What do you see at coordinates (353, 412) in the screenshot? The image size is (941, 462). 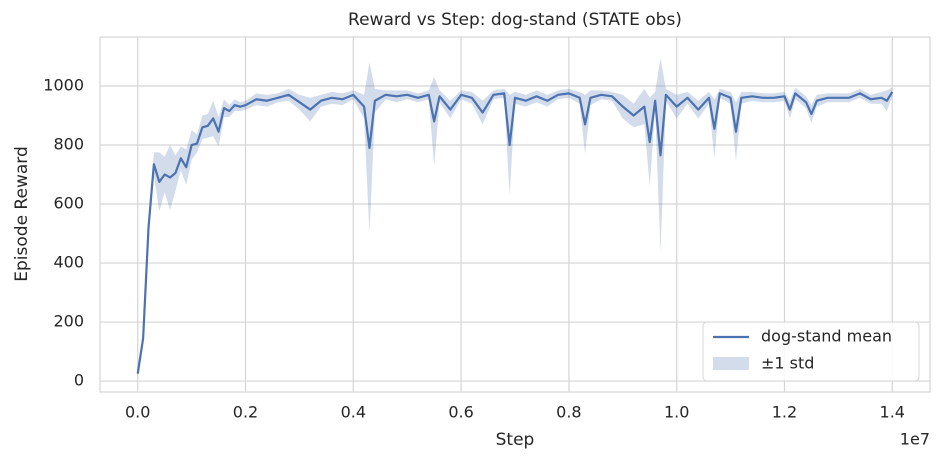 I see `x-tick-label: 0.4` at bounding box center [353, 412].